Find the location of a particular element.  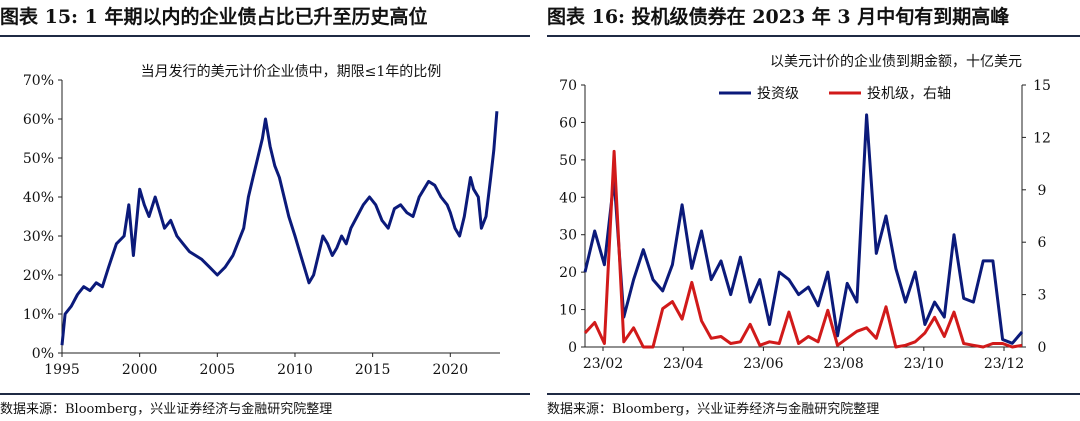

y-tick-label: 10% is located at coordinates (38, 315).